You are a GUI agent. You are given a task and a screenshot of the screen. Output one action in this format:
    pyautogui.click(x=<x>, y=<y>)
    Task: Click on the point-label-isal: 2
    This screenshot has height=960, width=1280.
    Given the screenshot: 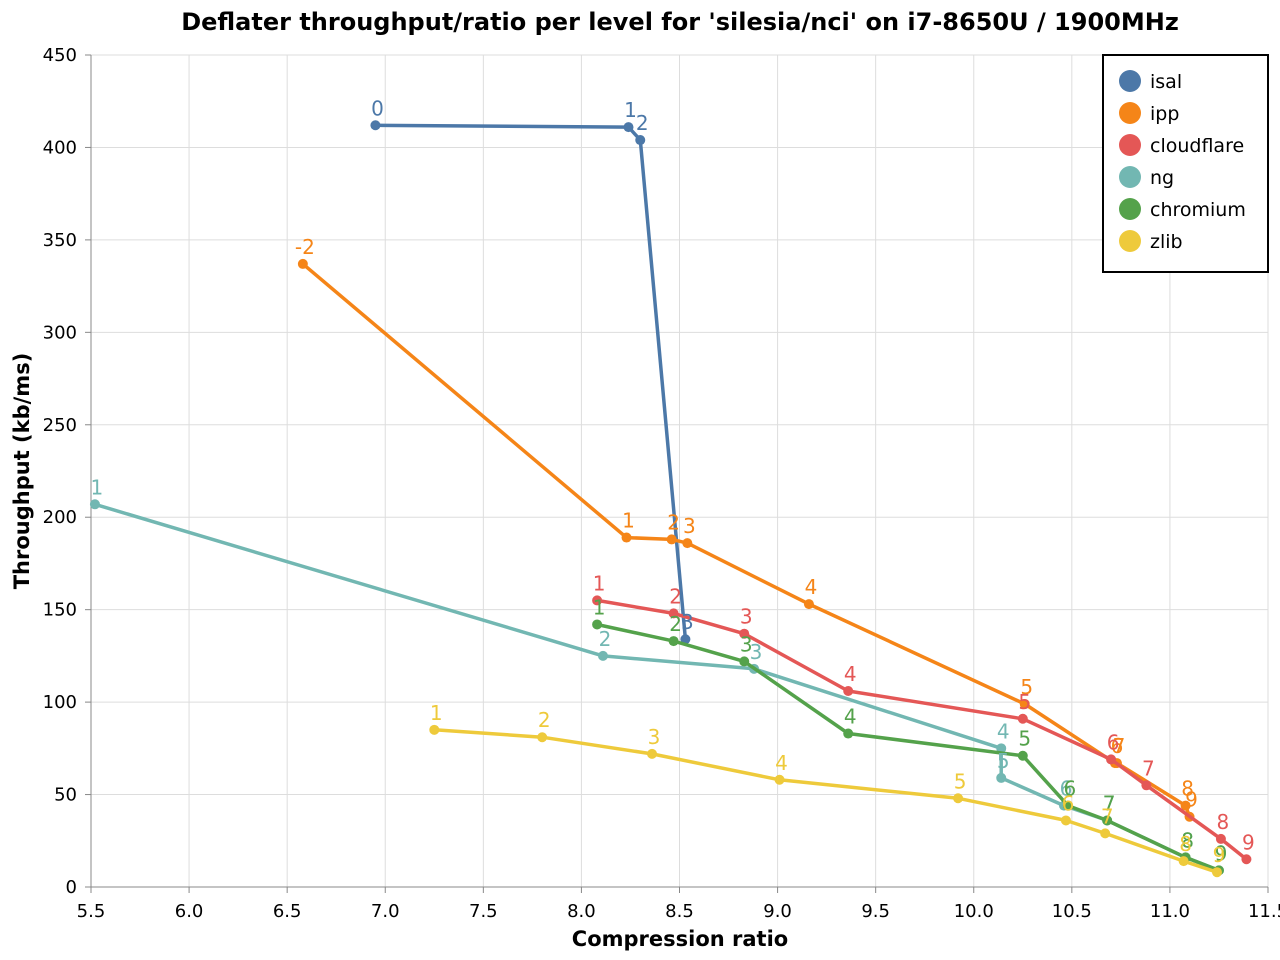 What is the action you would take?
    pyautogui.click(x=642, y=123)
    